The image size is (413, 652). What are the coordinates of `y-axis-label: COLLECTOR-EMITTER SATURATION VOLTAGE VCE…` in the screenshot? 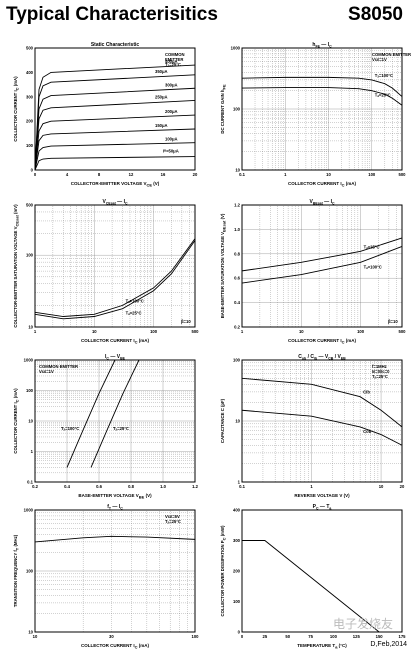 It's located at (16, 266).